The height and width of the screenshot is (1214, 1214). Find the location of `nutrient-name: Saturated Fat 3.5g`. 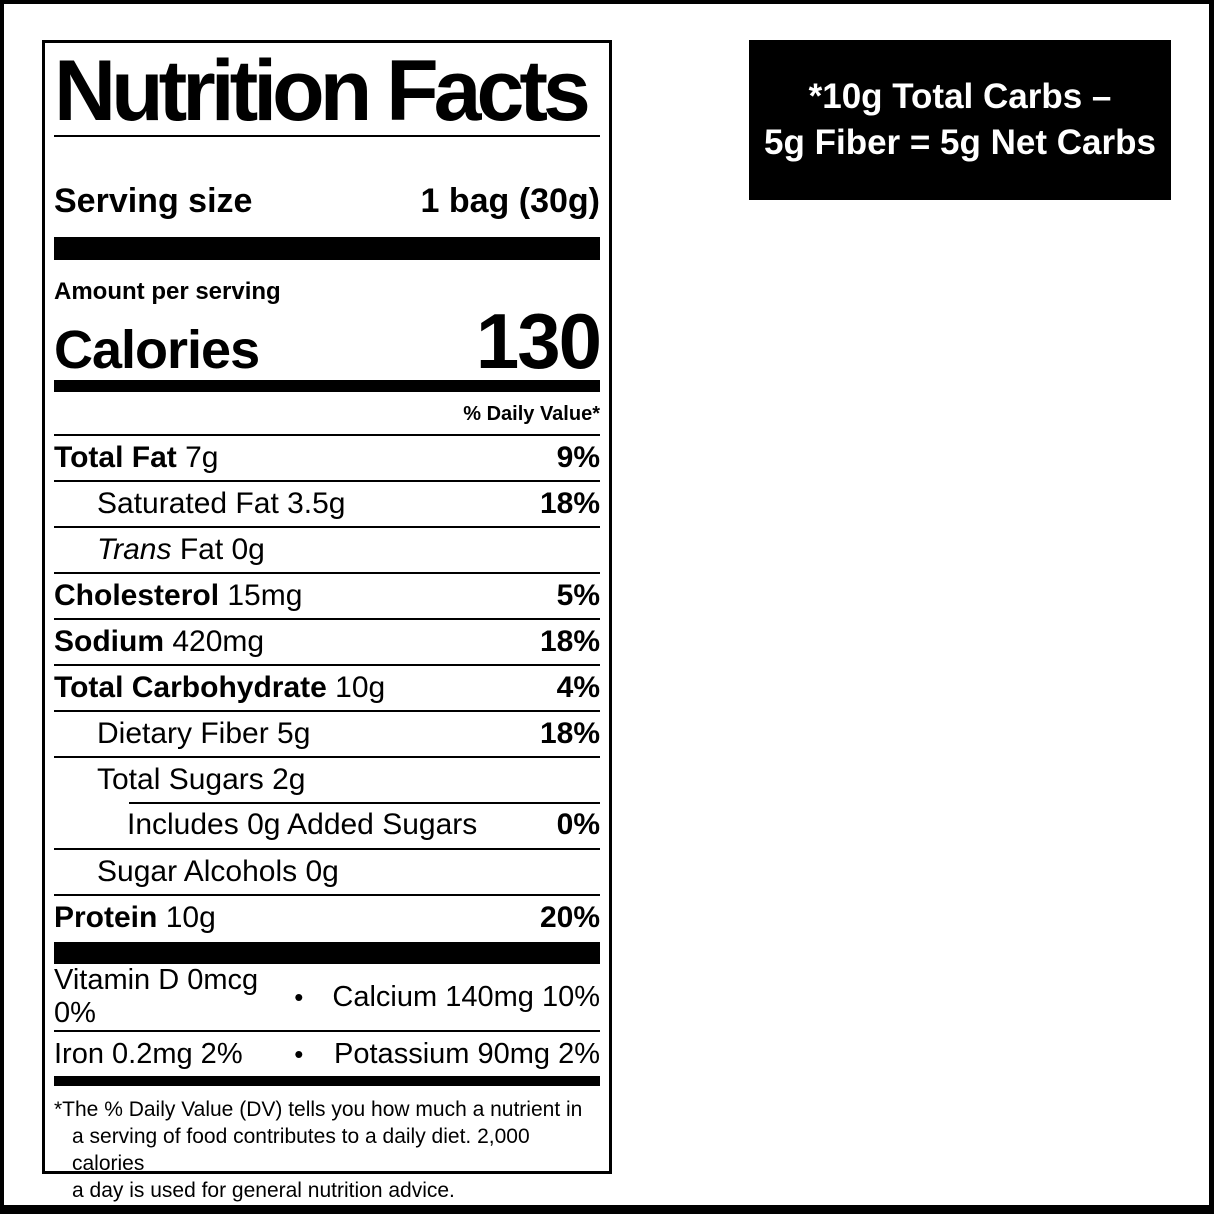

nutrient-name: Saturated Fat 3.5g is located at coordinates (221, 503).